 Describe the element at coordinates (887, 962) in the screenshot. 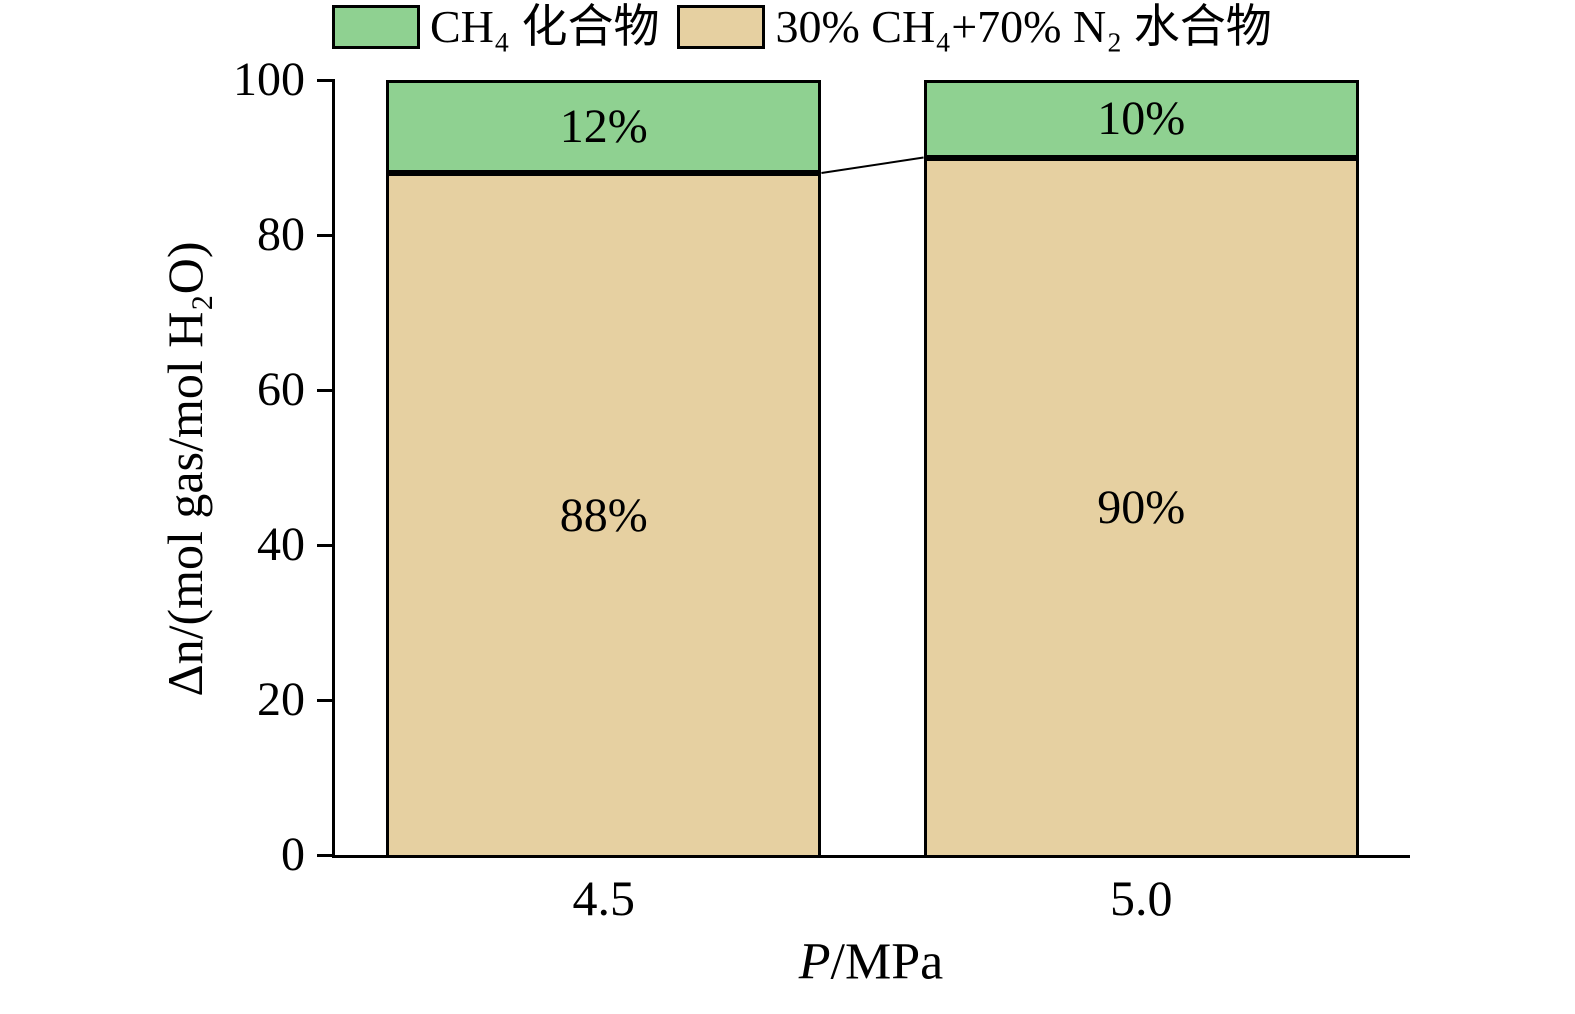

I see `x-axis-label-unit: /MPa` at that location.